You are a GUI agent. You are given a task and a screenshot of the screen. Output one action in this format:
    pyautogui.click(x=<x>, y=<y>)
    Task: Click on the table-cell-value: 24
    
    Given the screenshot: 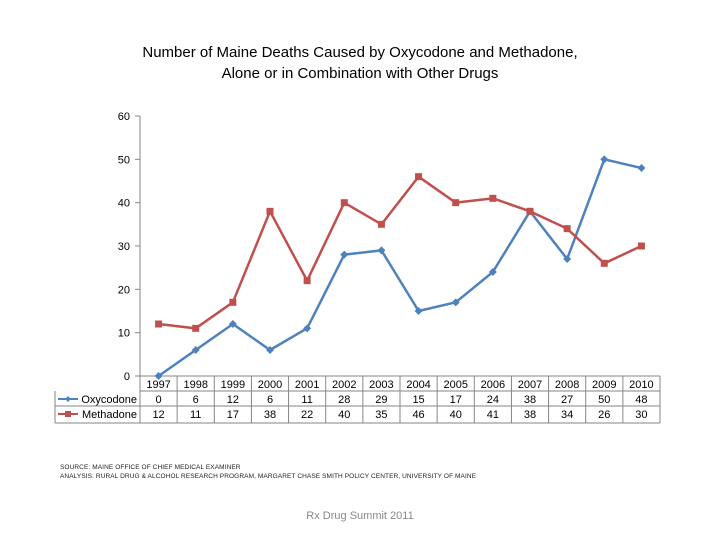 What is the action you would take?
    pyautogui.click(x=493, y=400)
    